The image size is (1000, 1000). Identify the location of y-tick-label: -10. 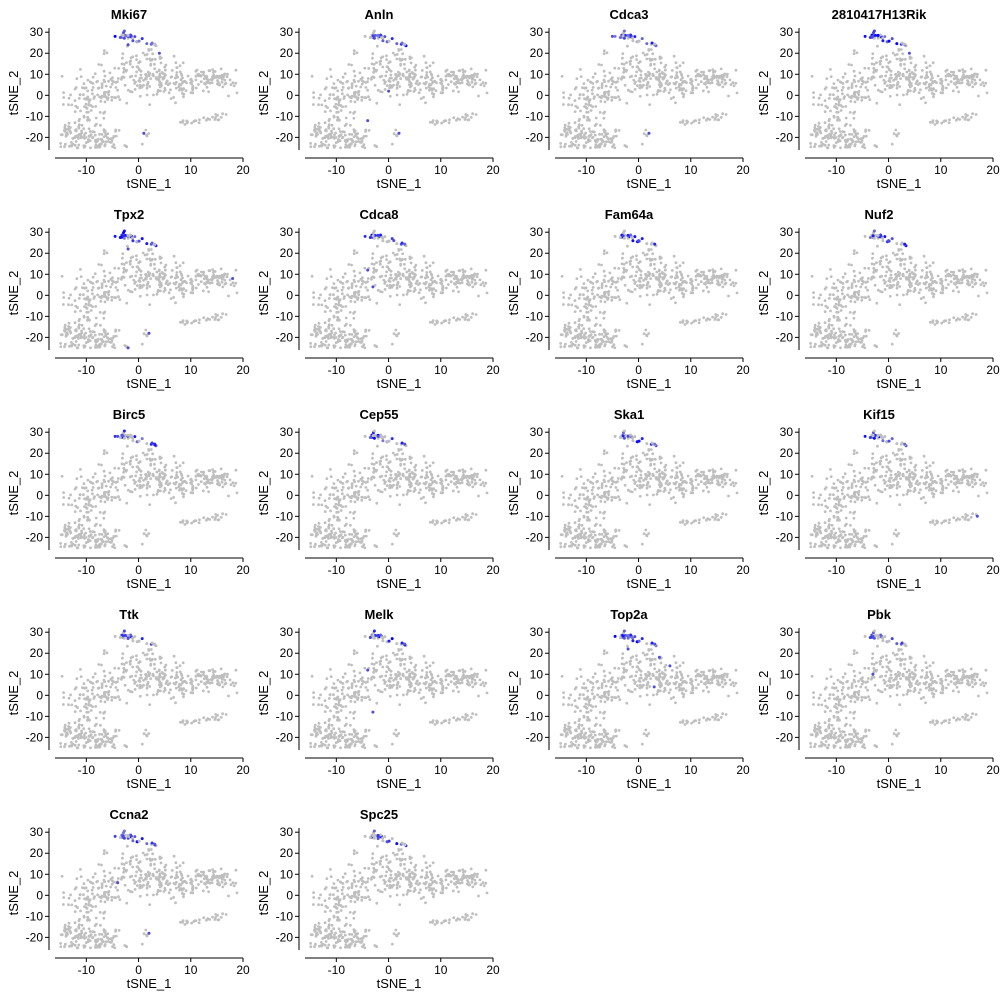
(535, 116).